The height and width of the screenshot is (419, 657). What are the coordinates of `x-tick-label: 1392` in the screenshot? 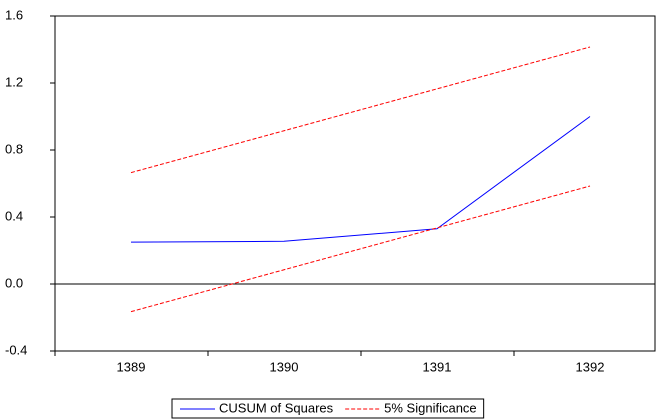 It's located at (590, 366).